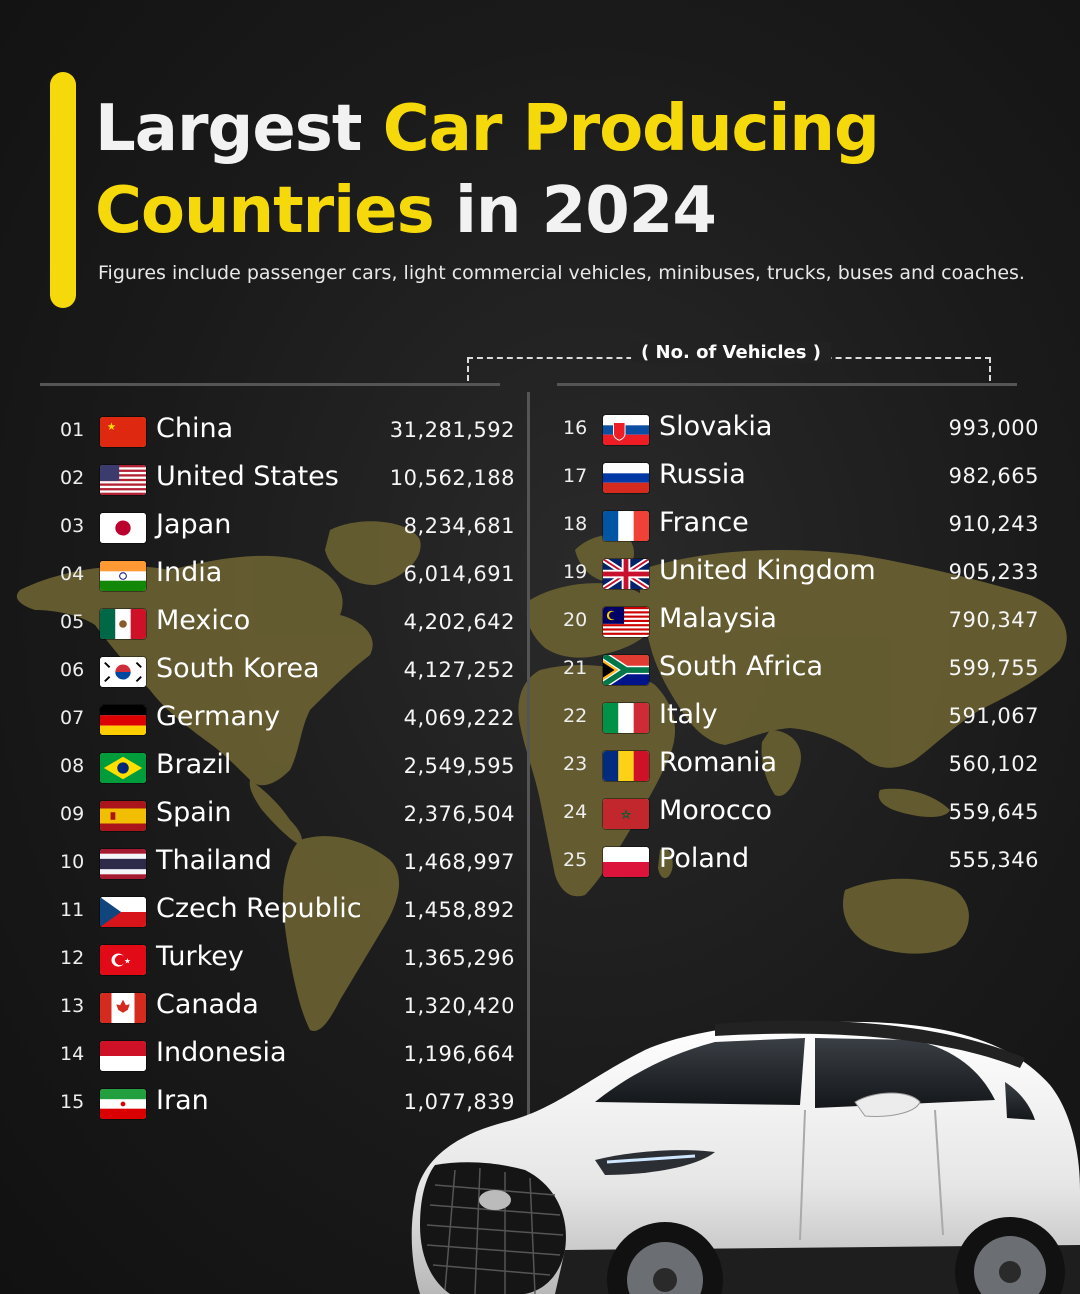  What do you see at coordinates (123, 960) in the screenshot?
I see `turkey-flag-icon: ★` at bounding box center [123, 960].